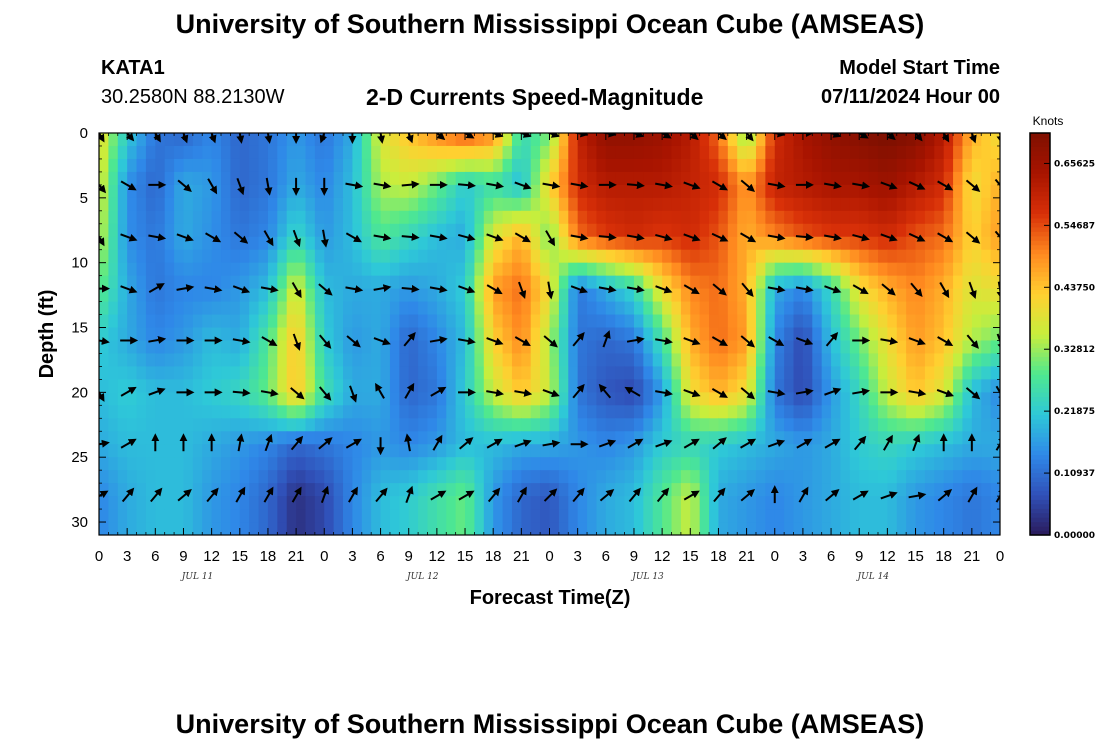  What do you see at coordinates (746, 556) in the screenshot?
I see `x-tick-label: 21` at bounding box center [746, 556].